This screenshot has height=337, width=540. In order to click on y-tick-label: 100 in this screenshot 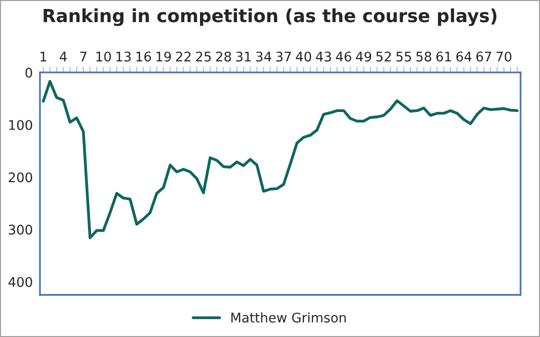, I will do `click(20, 125)`.